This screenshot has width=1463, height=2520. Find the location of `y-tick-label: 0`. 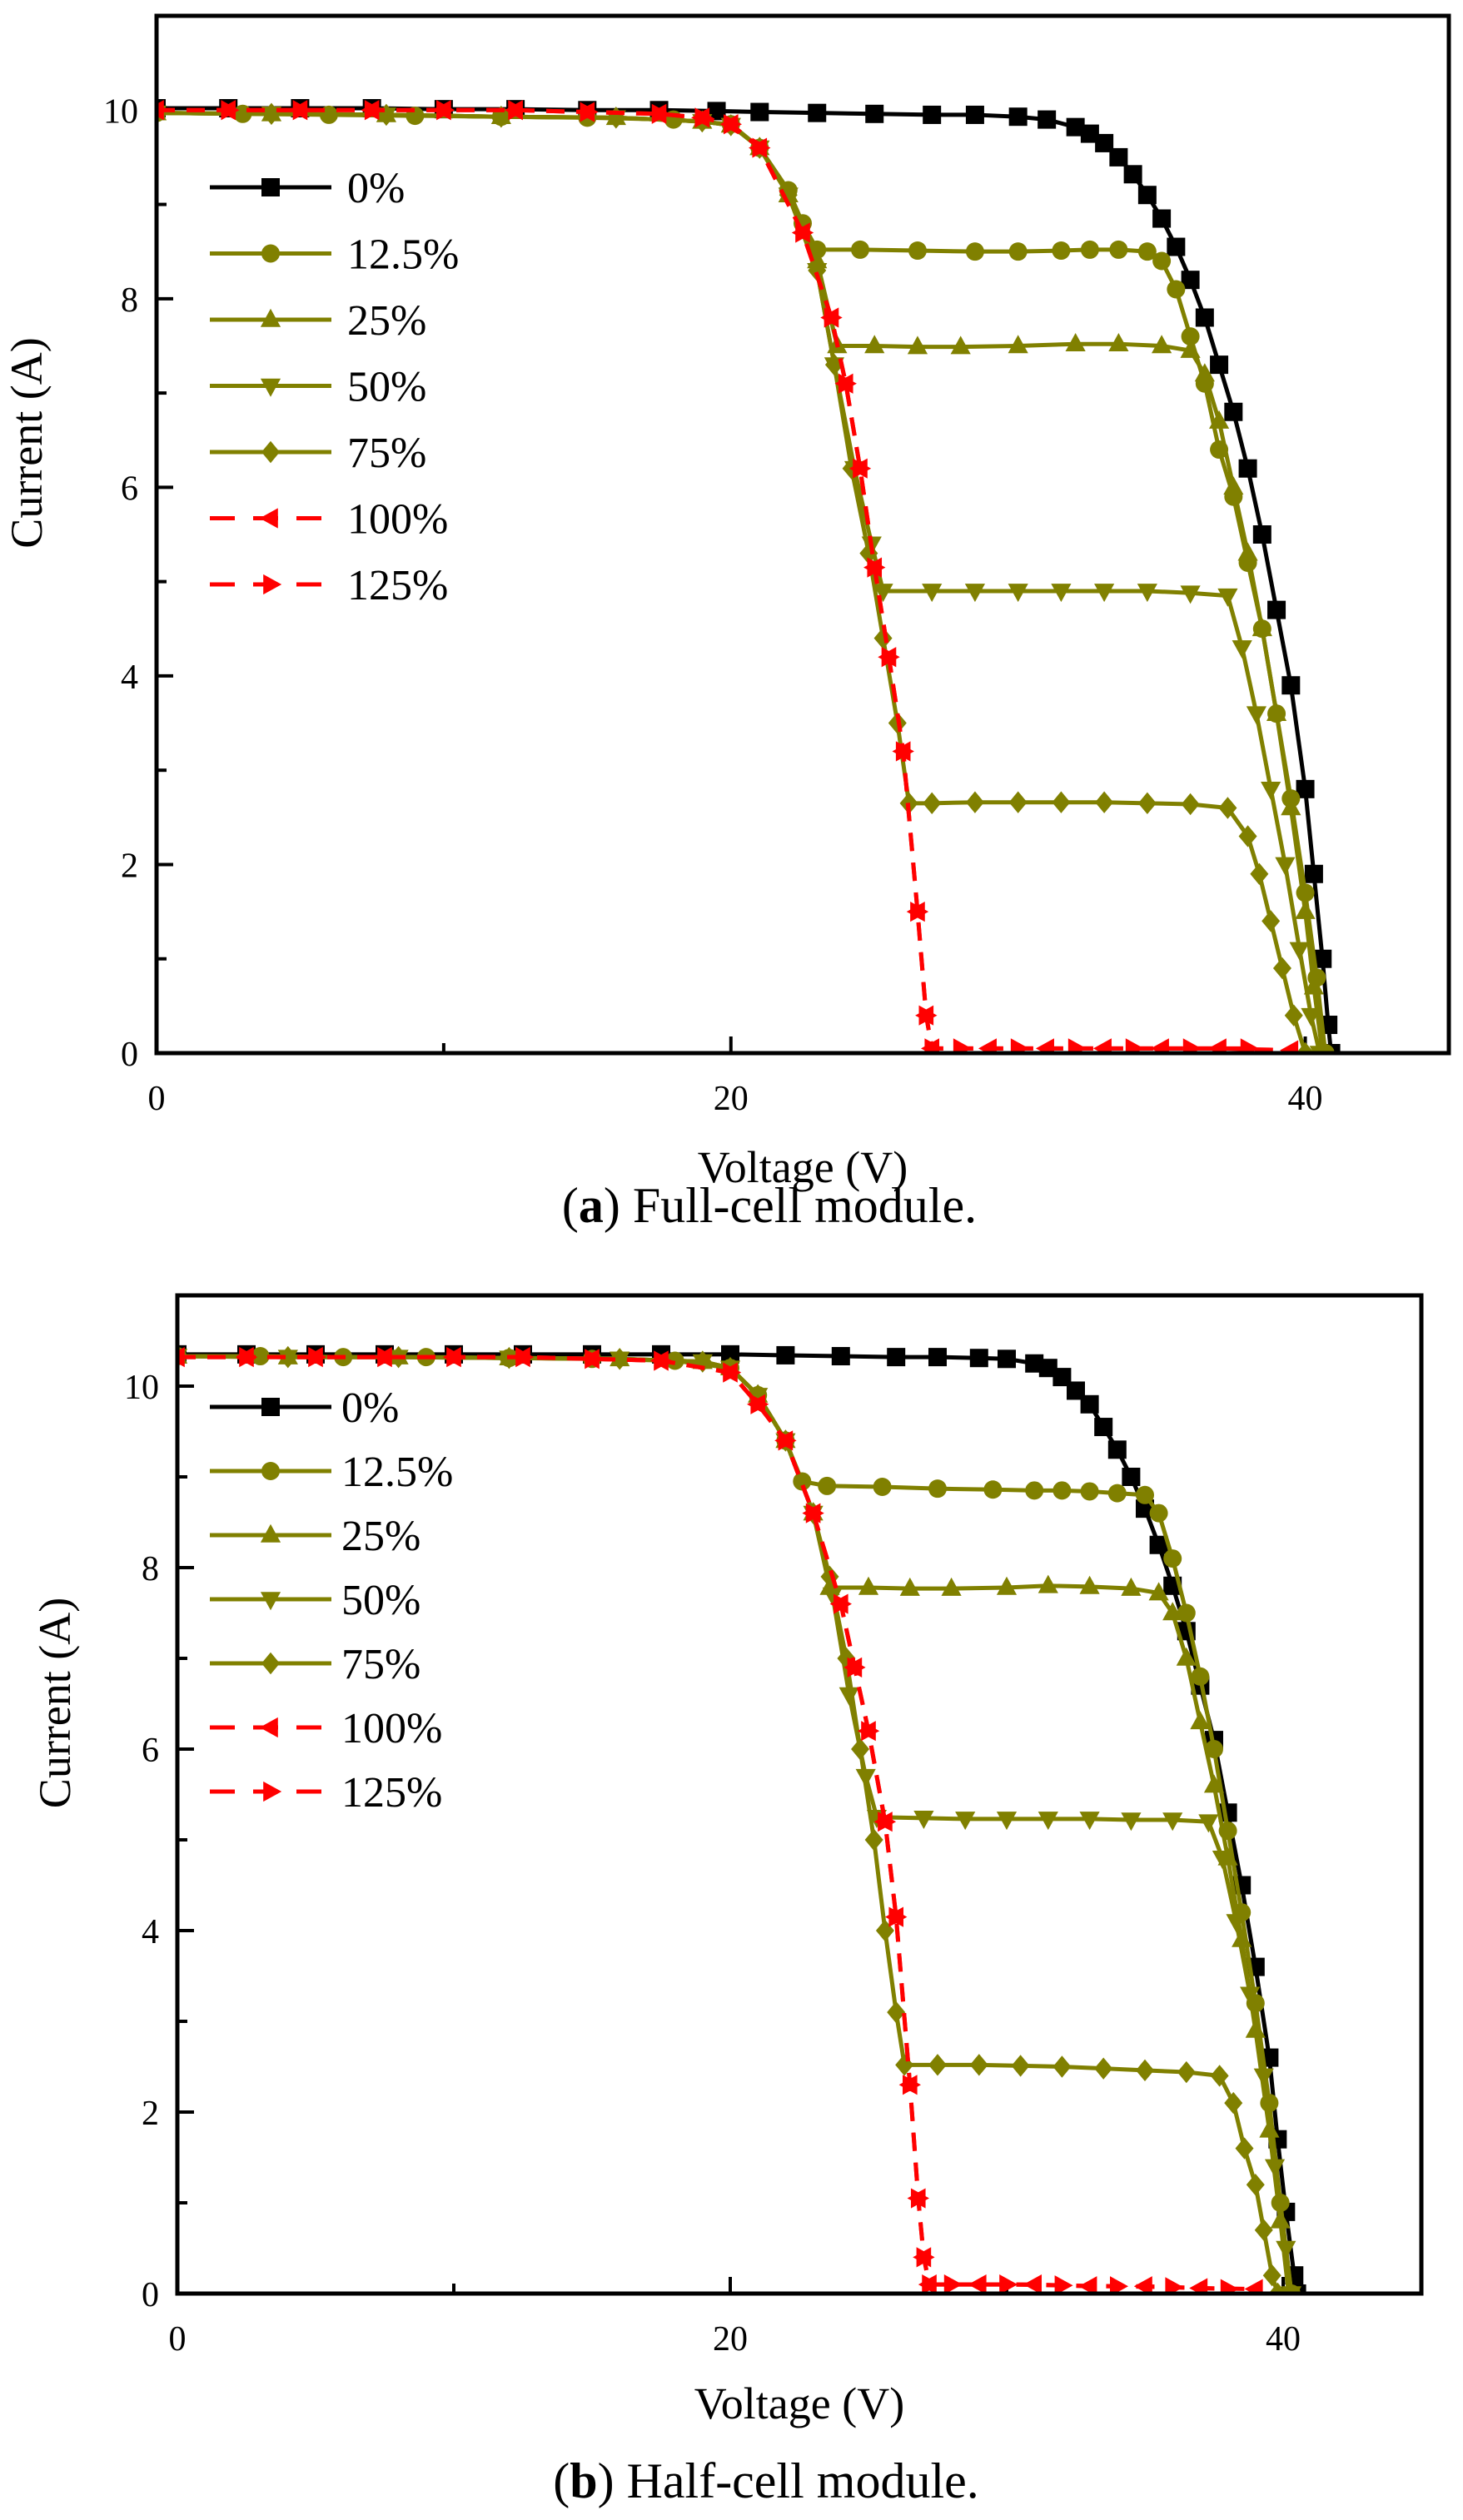

y-tick-label: 0 is located at coordinates (129, 1055).